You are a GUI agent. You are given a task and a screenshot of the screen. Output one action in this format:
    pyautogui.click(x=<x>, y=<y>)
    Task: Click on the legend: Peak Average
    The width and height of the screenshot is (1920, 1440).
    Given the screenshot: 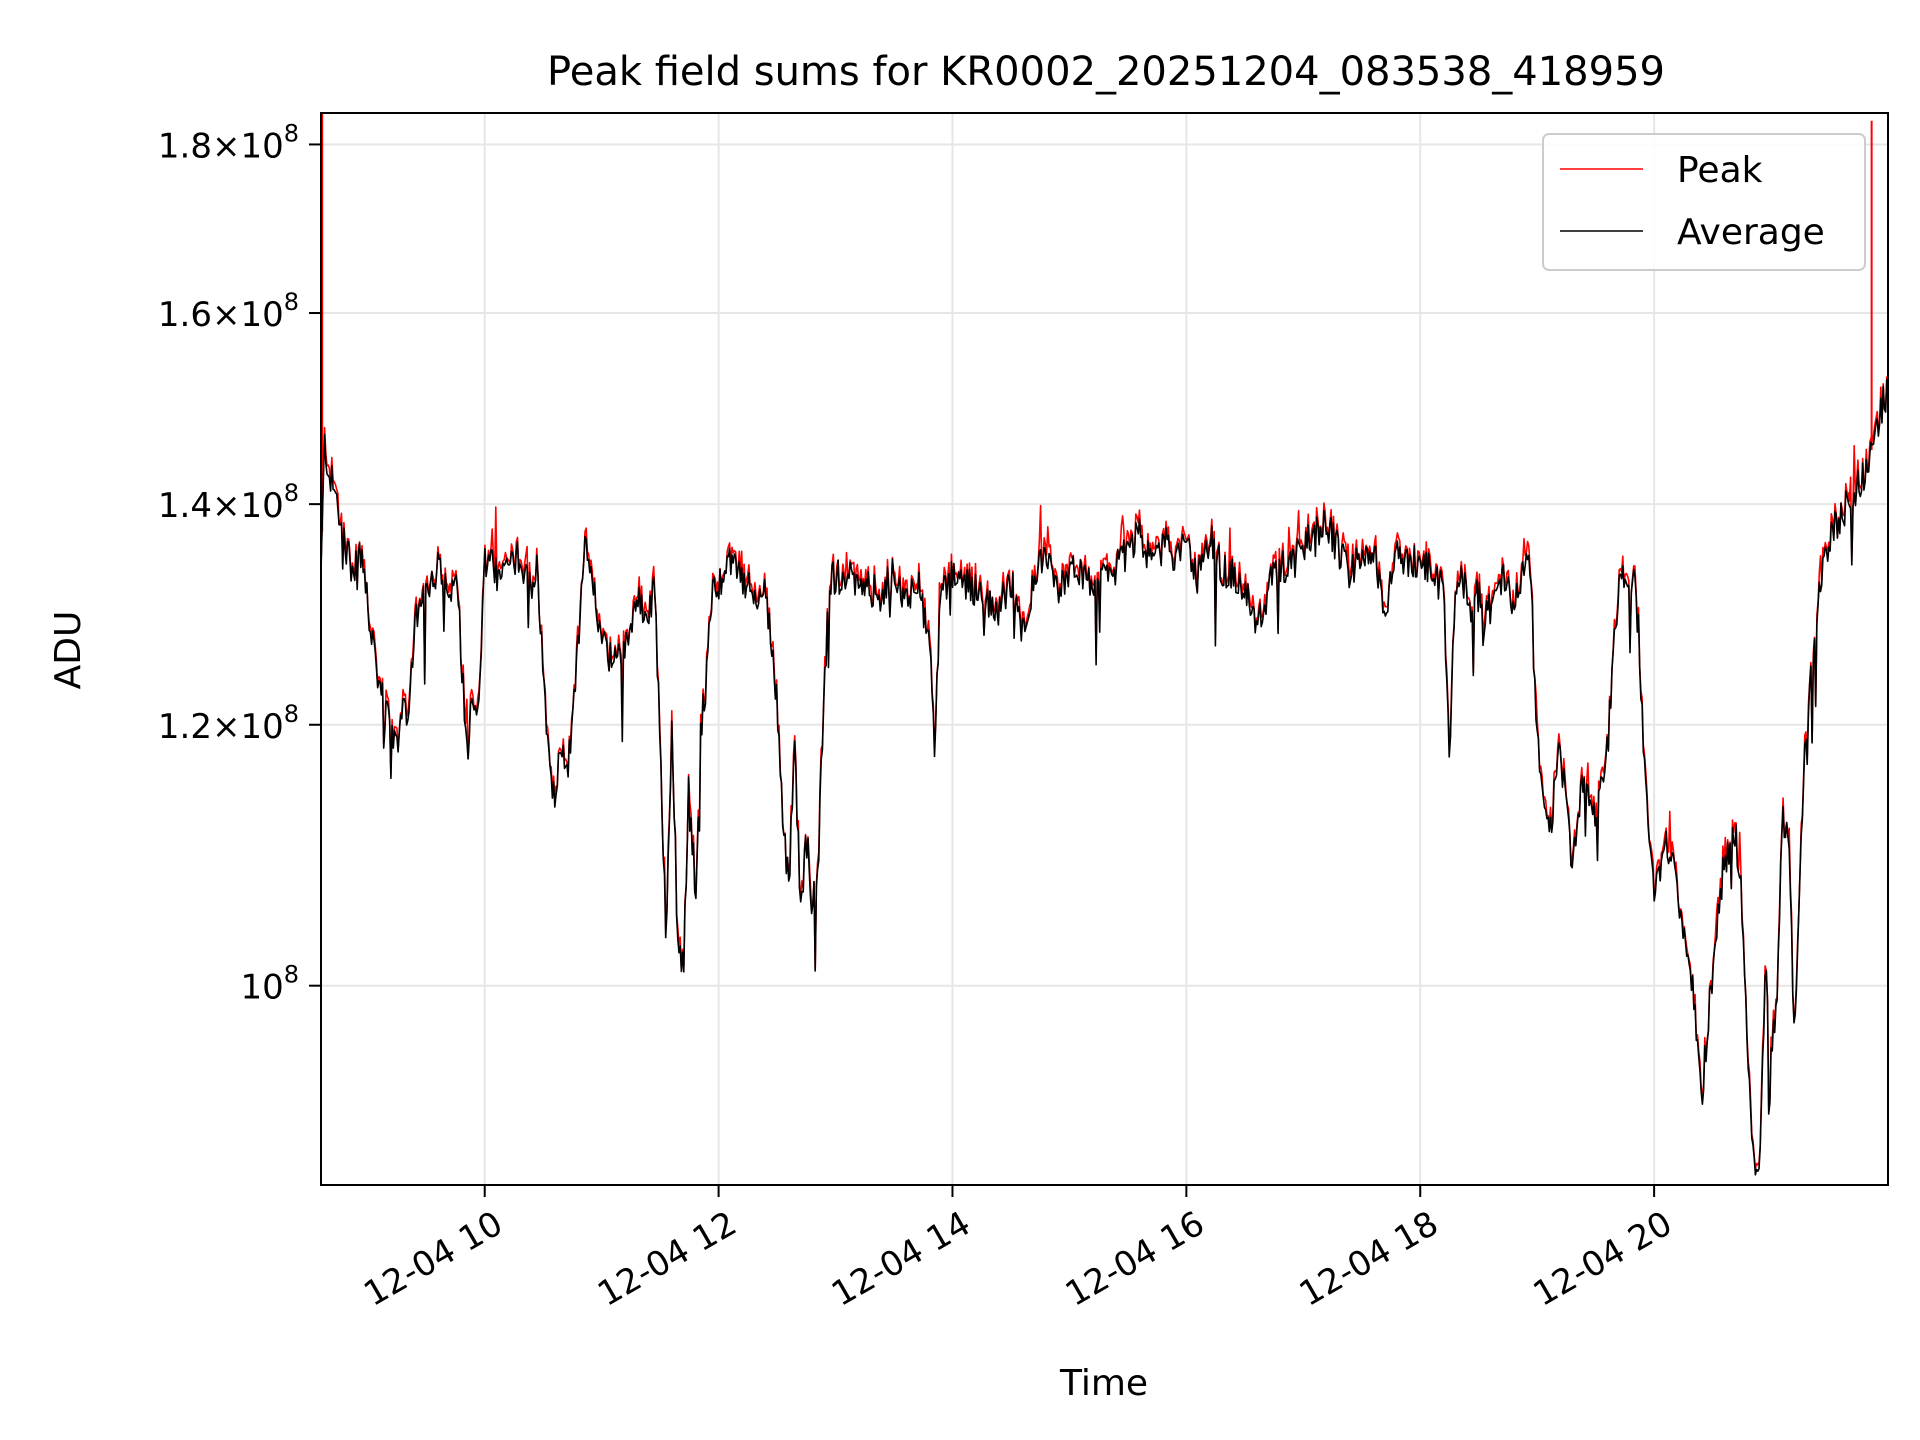 What is the action you would take?
    pyautogui.click(x=1704, y=202)
    